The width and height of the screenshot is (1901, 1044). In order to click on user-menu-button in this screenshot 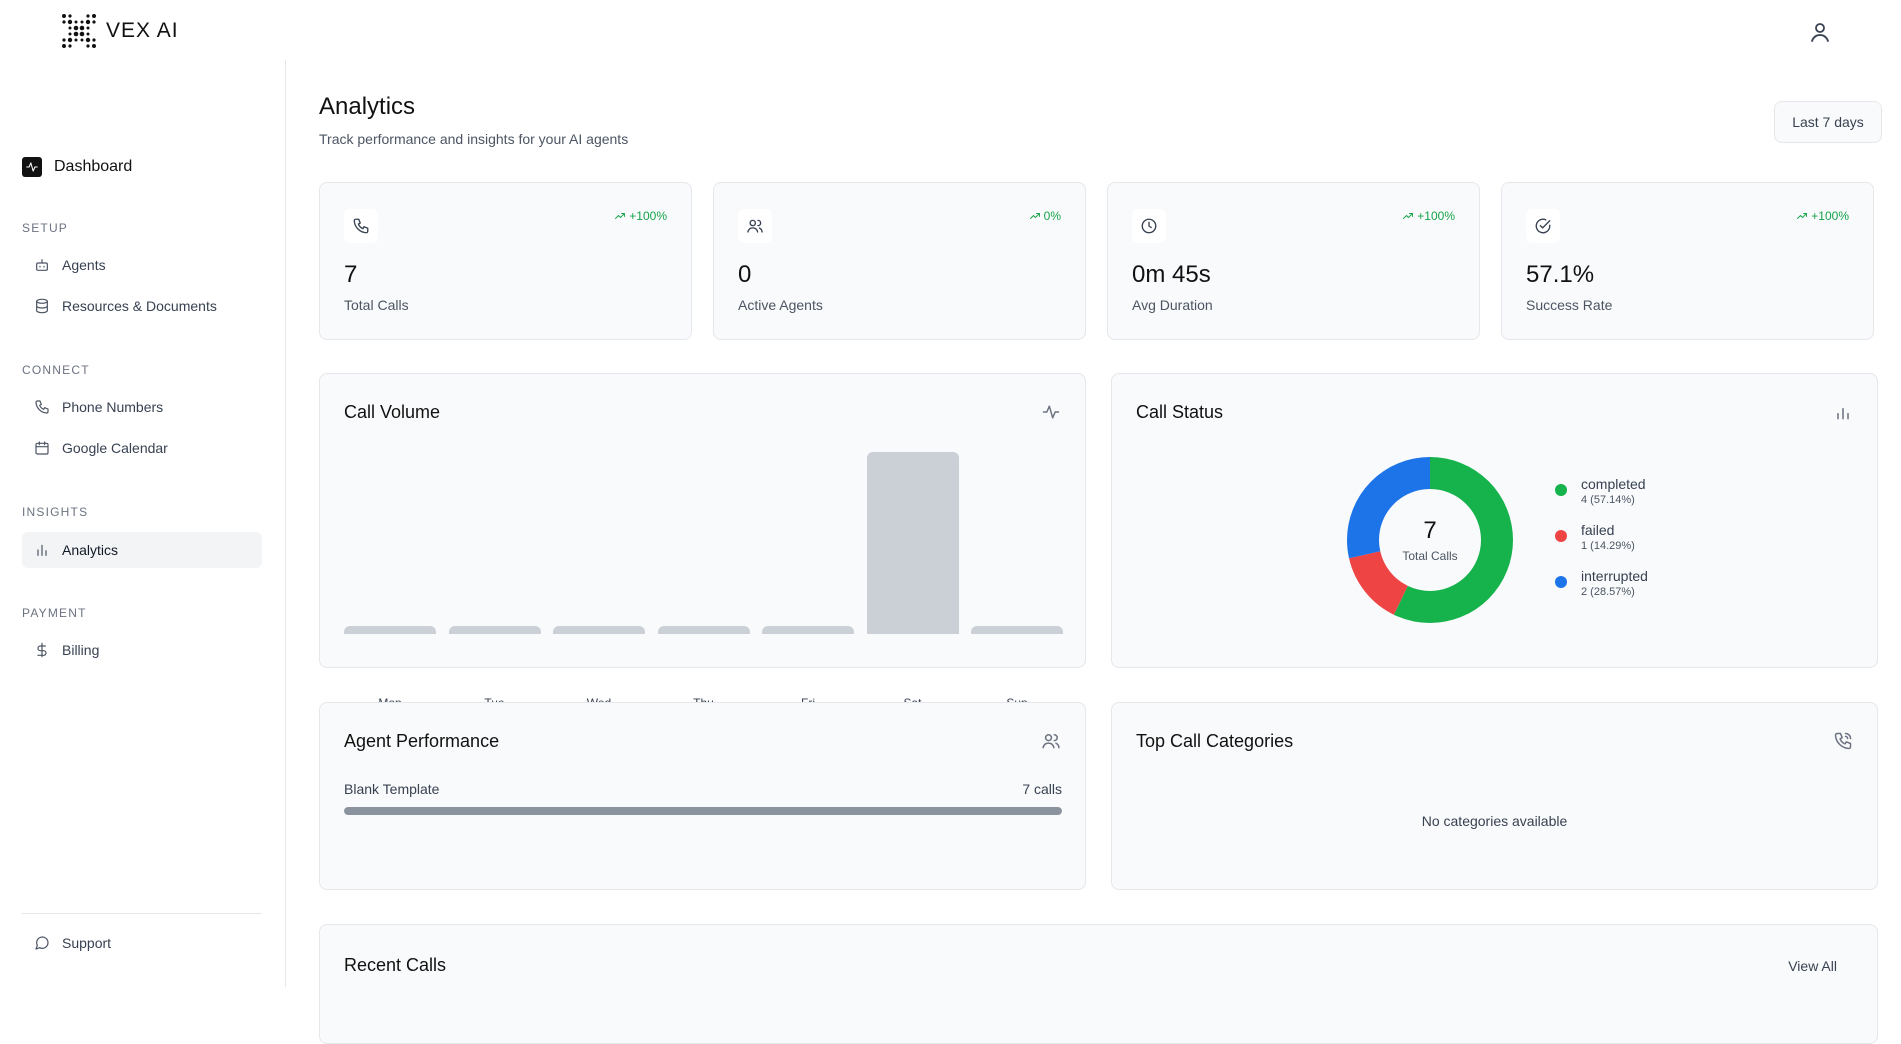, I will do `click(1820, 32)`.